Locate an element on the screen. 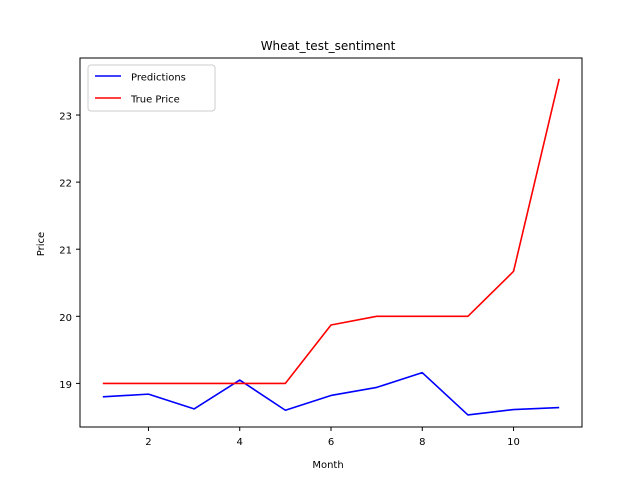 The height and width of the screenshot is (480, 640). y-axis-label: Price is located at coordinates (41, 244).